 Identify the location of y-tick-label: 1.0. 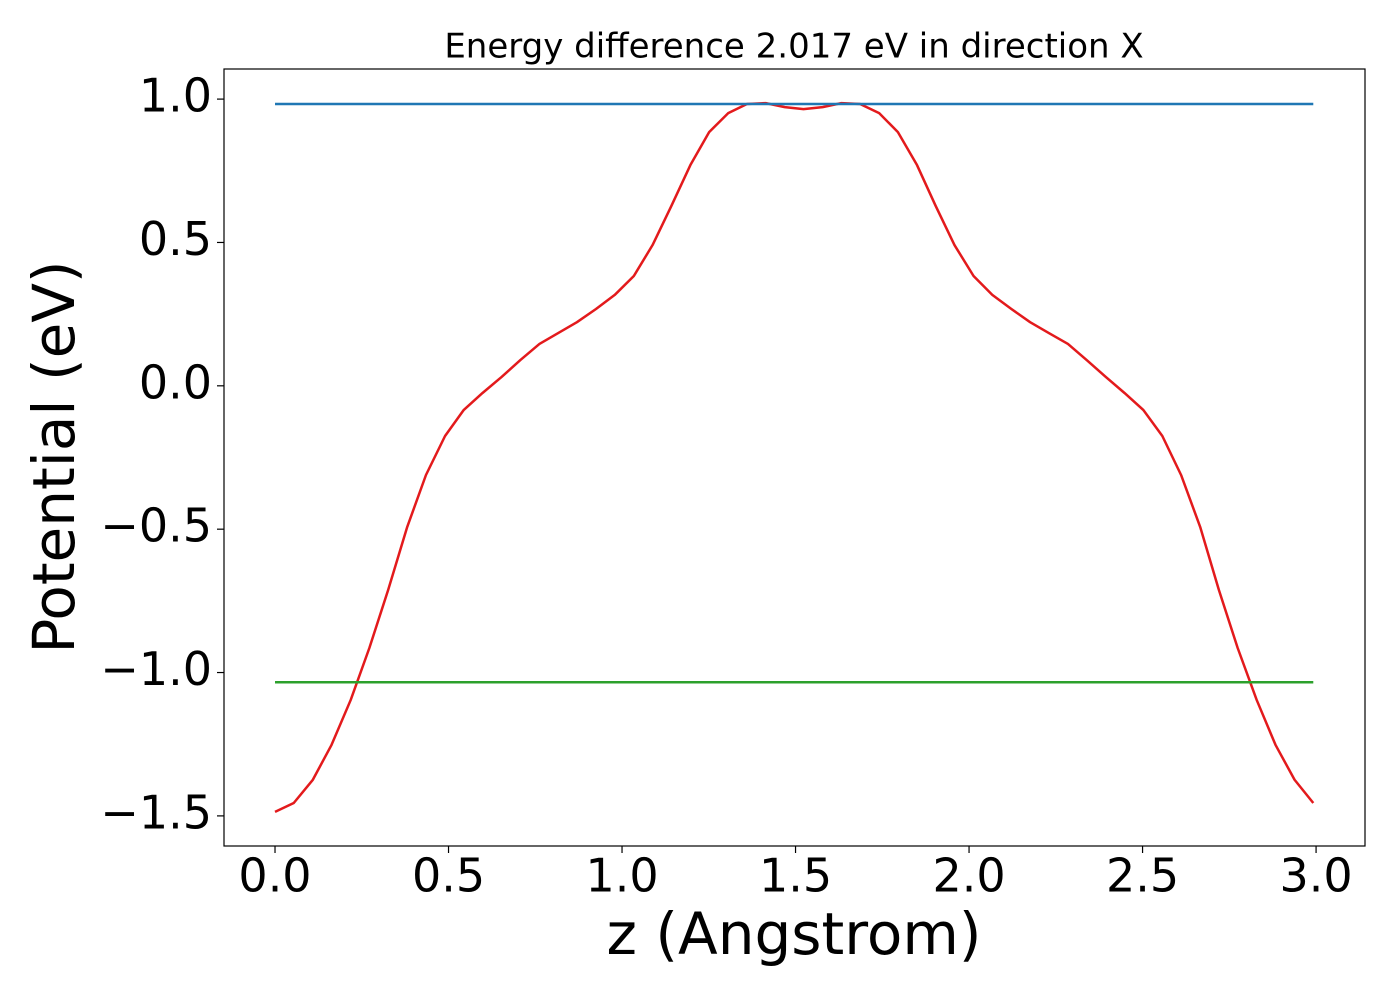
(175, 96).